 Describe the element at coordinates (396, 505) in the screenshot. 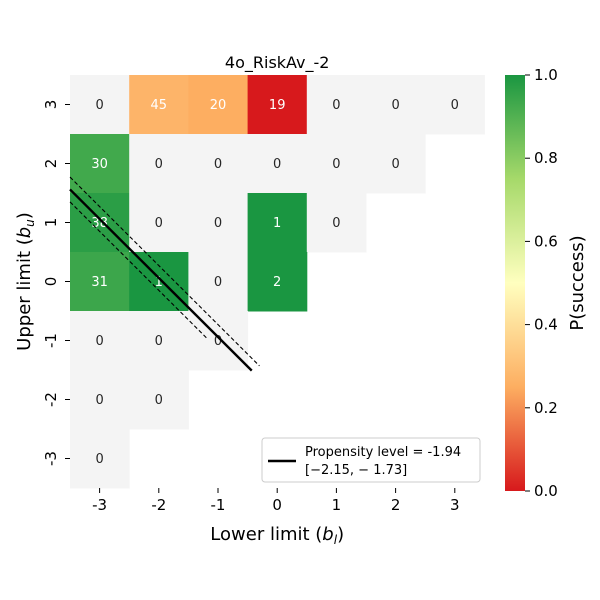

I see `x-tick-label: 2` at that location.